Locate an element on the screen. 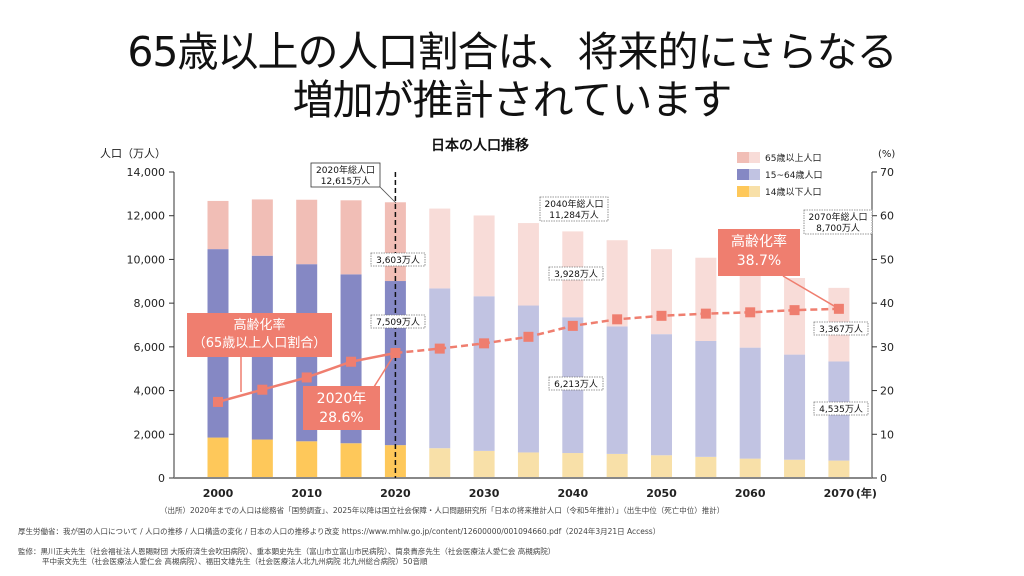  x-tick-label: 2030 is located at coordinates (484, 493).